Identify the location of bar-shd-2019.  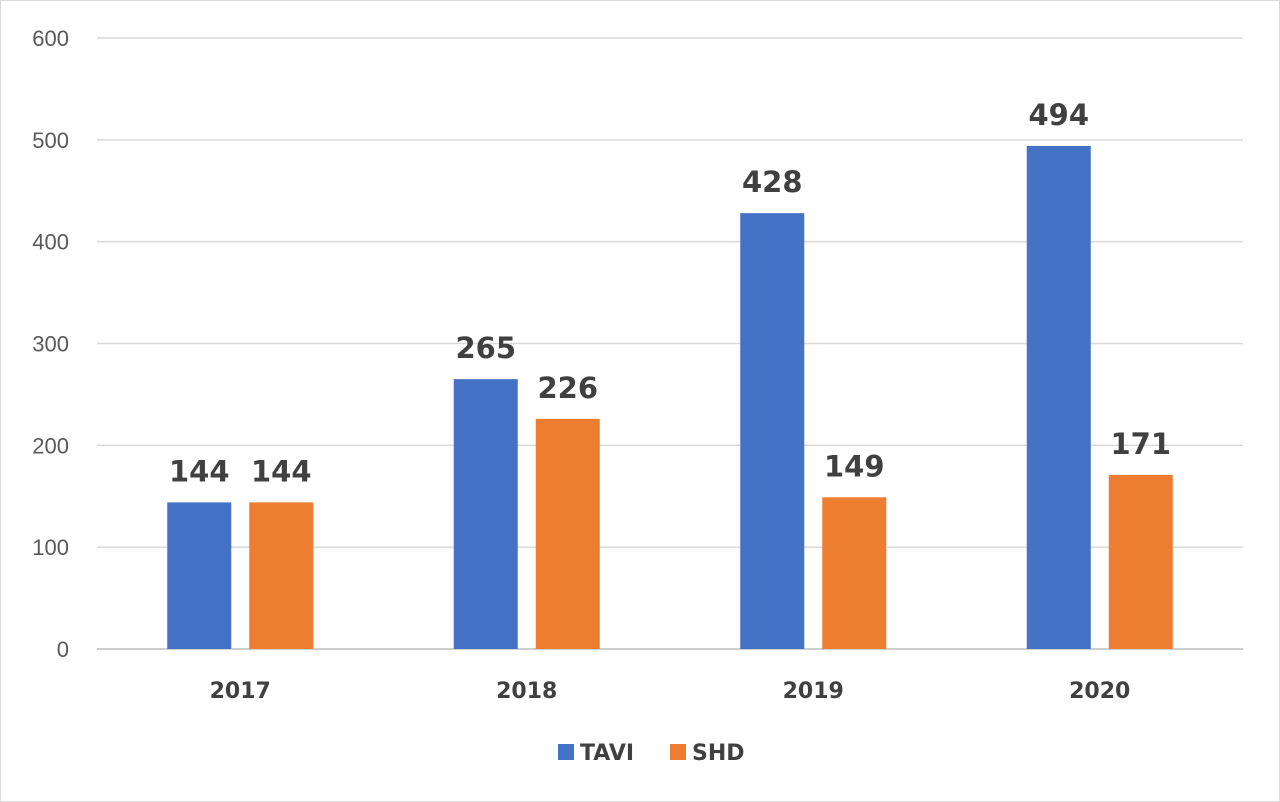
(854, 573).